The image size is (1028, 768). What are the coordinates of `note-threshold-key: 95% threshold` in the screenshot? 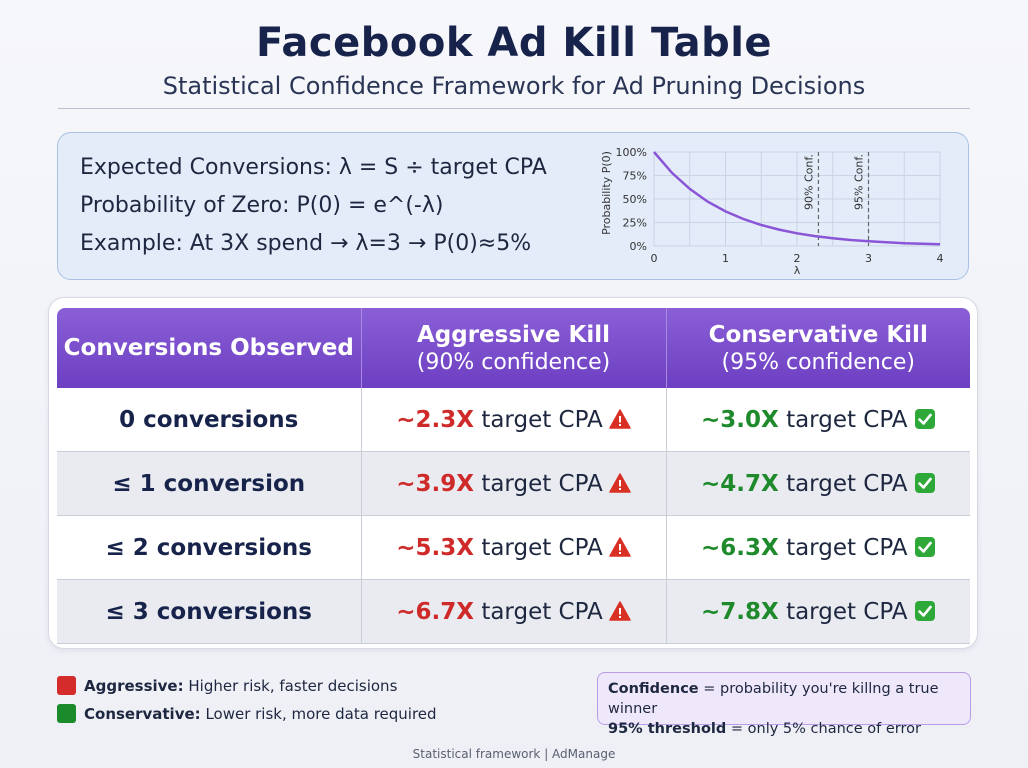 It's located at (667, 729).